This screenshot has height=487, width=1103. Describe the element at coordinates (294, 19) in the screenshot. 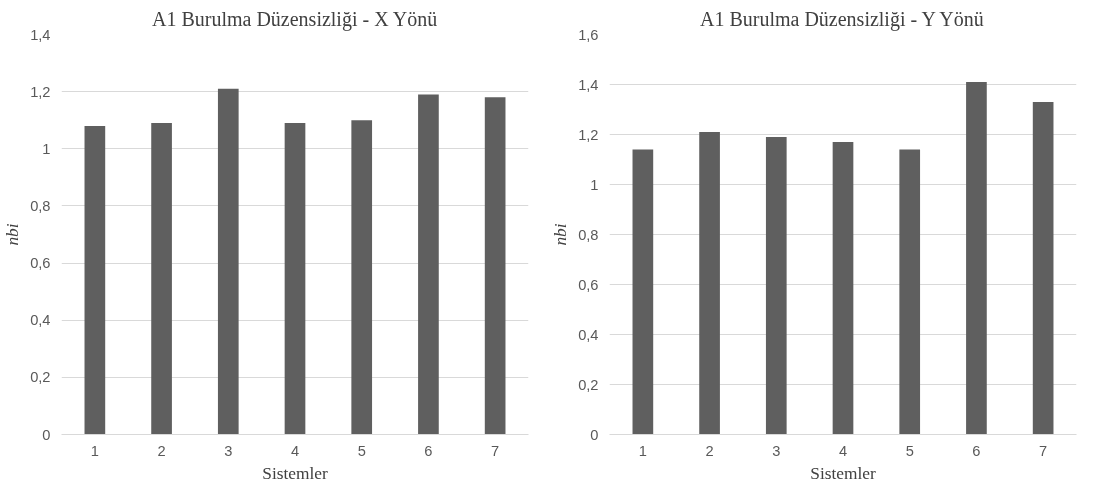

I see `chart-title: A1 Burulma Düzensizliği - X Yönü` at that location.